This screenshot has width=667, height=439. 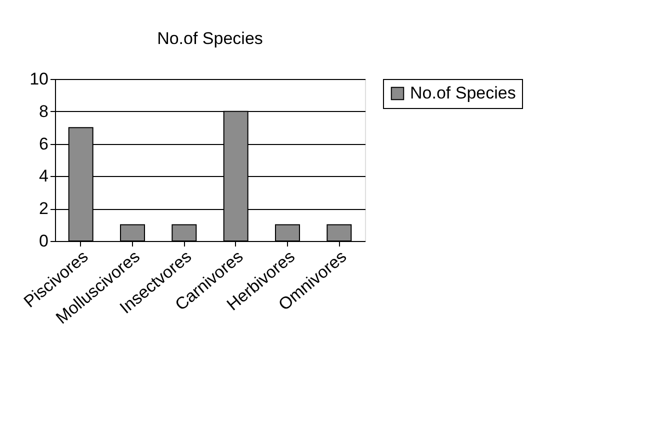 What do you see at coordinates (43, 111) in the screenshot?
I see `y-tick-label: 8` at bounding box center [43, 111].